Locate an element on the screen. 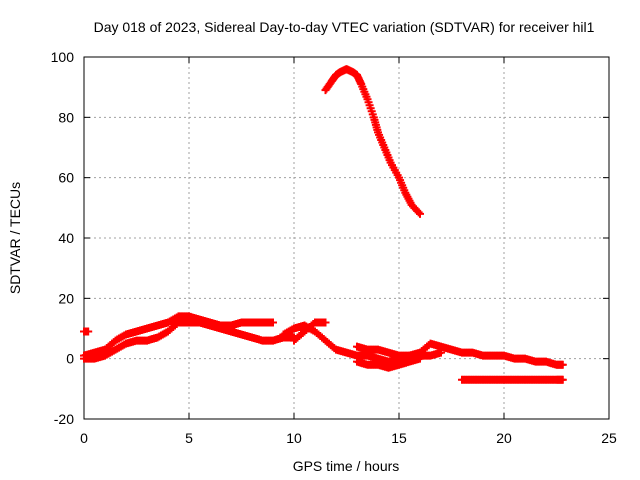 The height and width of the screenshot is (480, 640). y-tick-labels: -20 0 20 40 60 80 100 is located at coordinates (63, 238).